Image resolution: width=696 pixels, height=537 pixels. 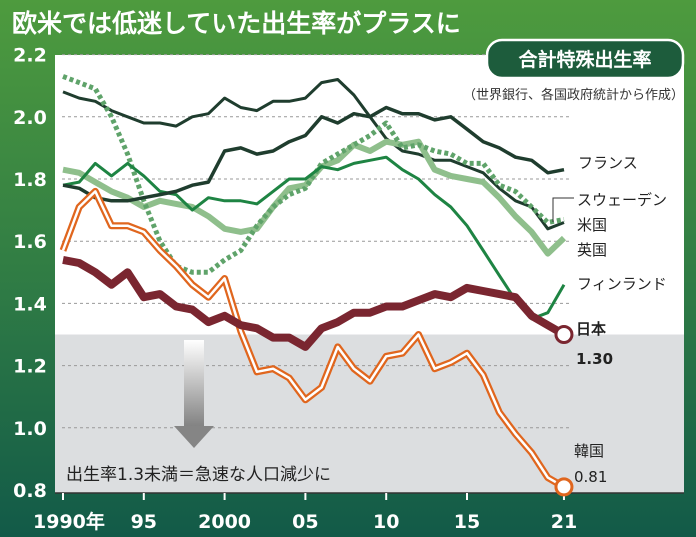 I want to click on korea-value-label: 0.81, so click(x=590, y=477).